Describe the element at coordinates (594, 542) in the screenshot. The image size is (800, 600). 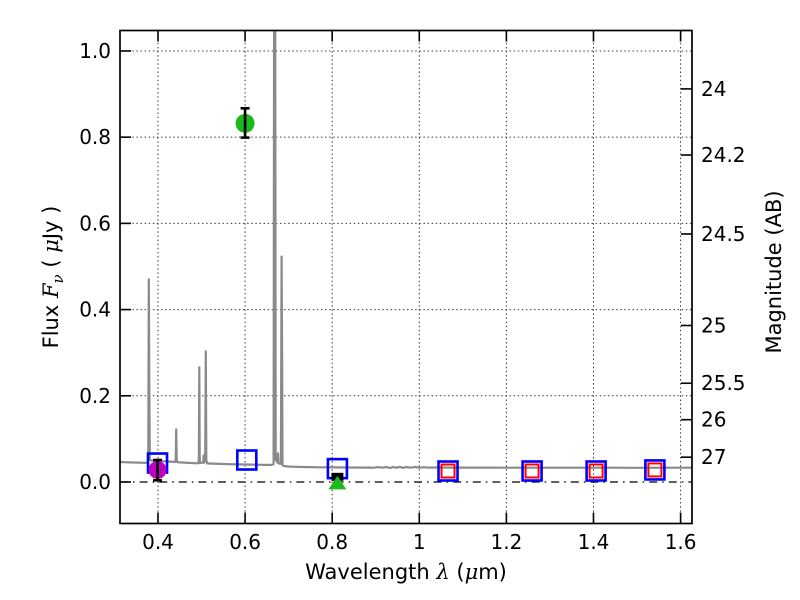
I see `wavelength-axis-tick-label: 1.4` at that location.